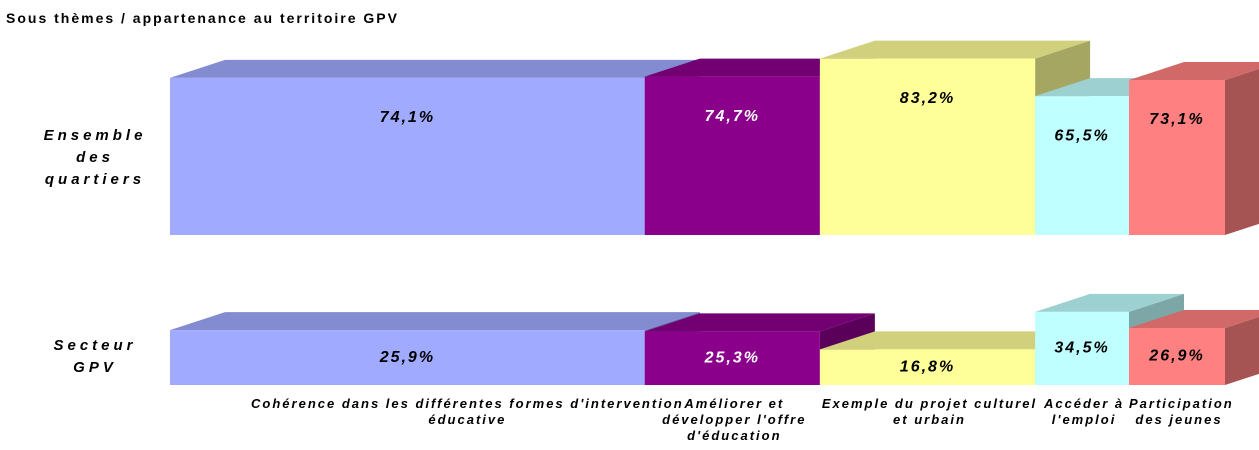 The image size is (1259, 450). Describe the element at coordinates (95, 157) in the screenshot. I see `row-label: Ensemble des quartiers` at that location.